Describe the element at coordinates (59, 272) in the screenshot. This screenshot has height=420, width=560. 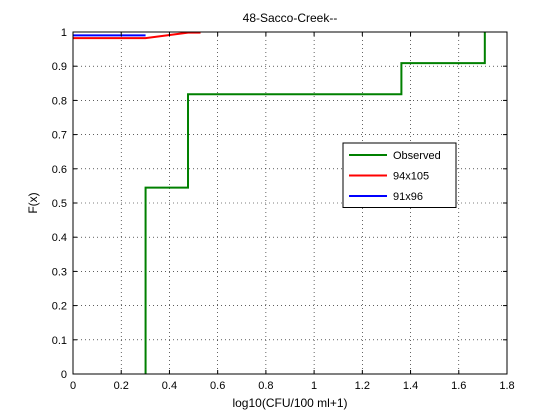
I see `y-tick-label: 0.3` at that location.